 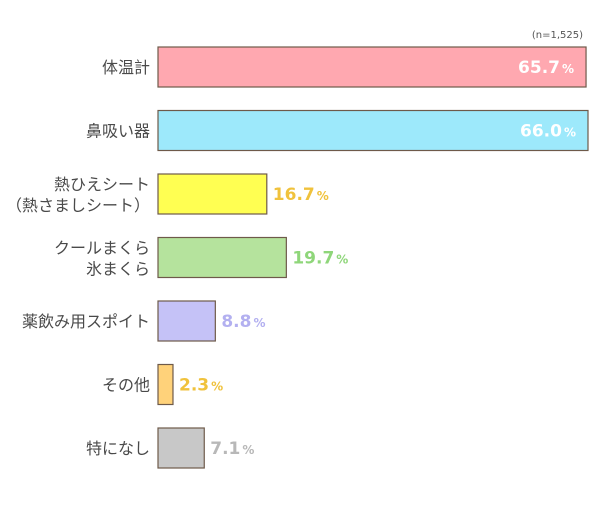 I want to click on data-label-value: 8.8, so click(x=236, y=322).